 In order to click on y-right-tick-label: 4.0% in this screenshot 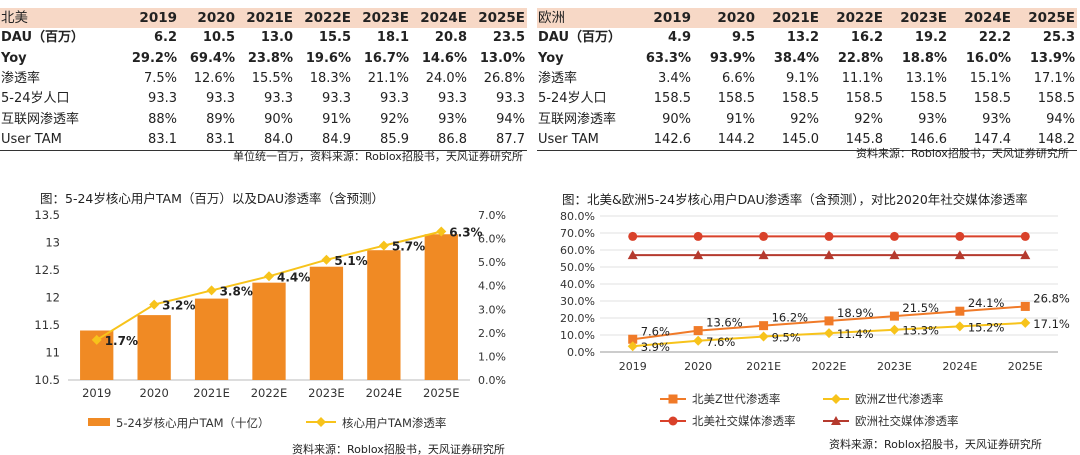, I will do `click(492, 286)`.